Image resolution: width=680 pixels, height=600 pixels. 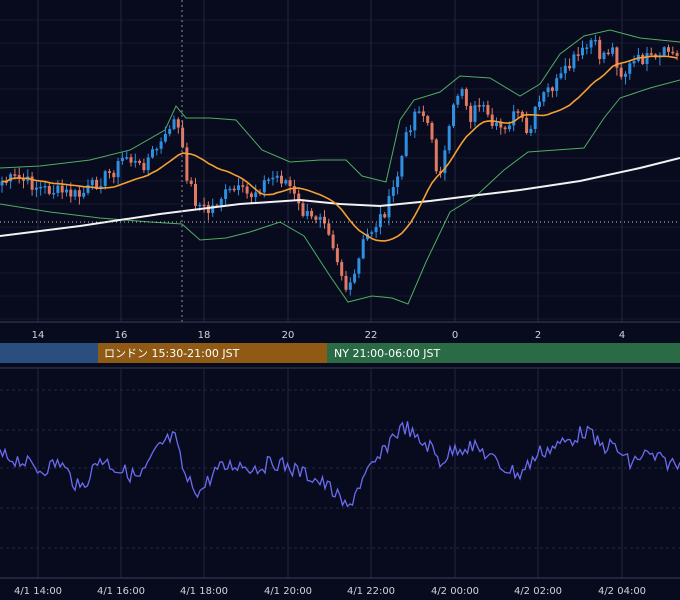 I want to click on price-x-tick: 22, so click(x=371, y=335).